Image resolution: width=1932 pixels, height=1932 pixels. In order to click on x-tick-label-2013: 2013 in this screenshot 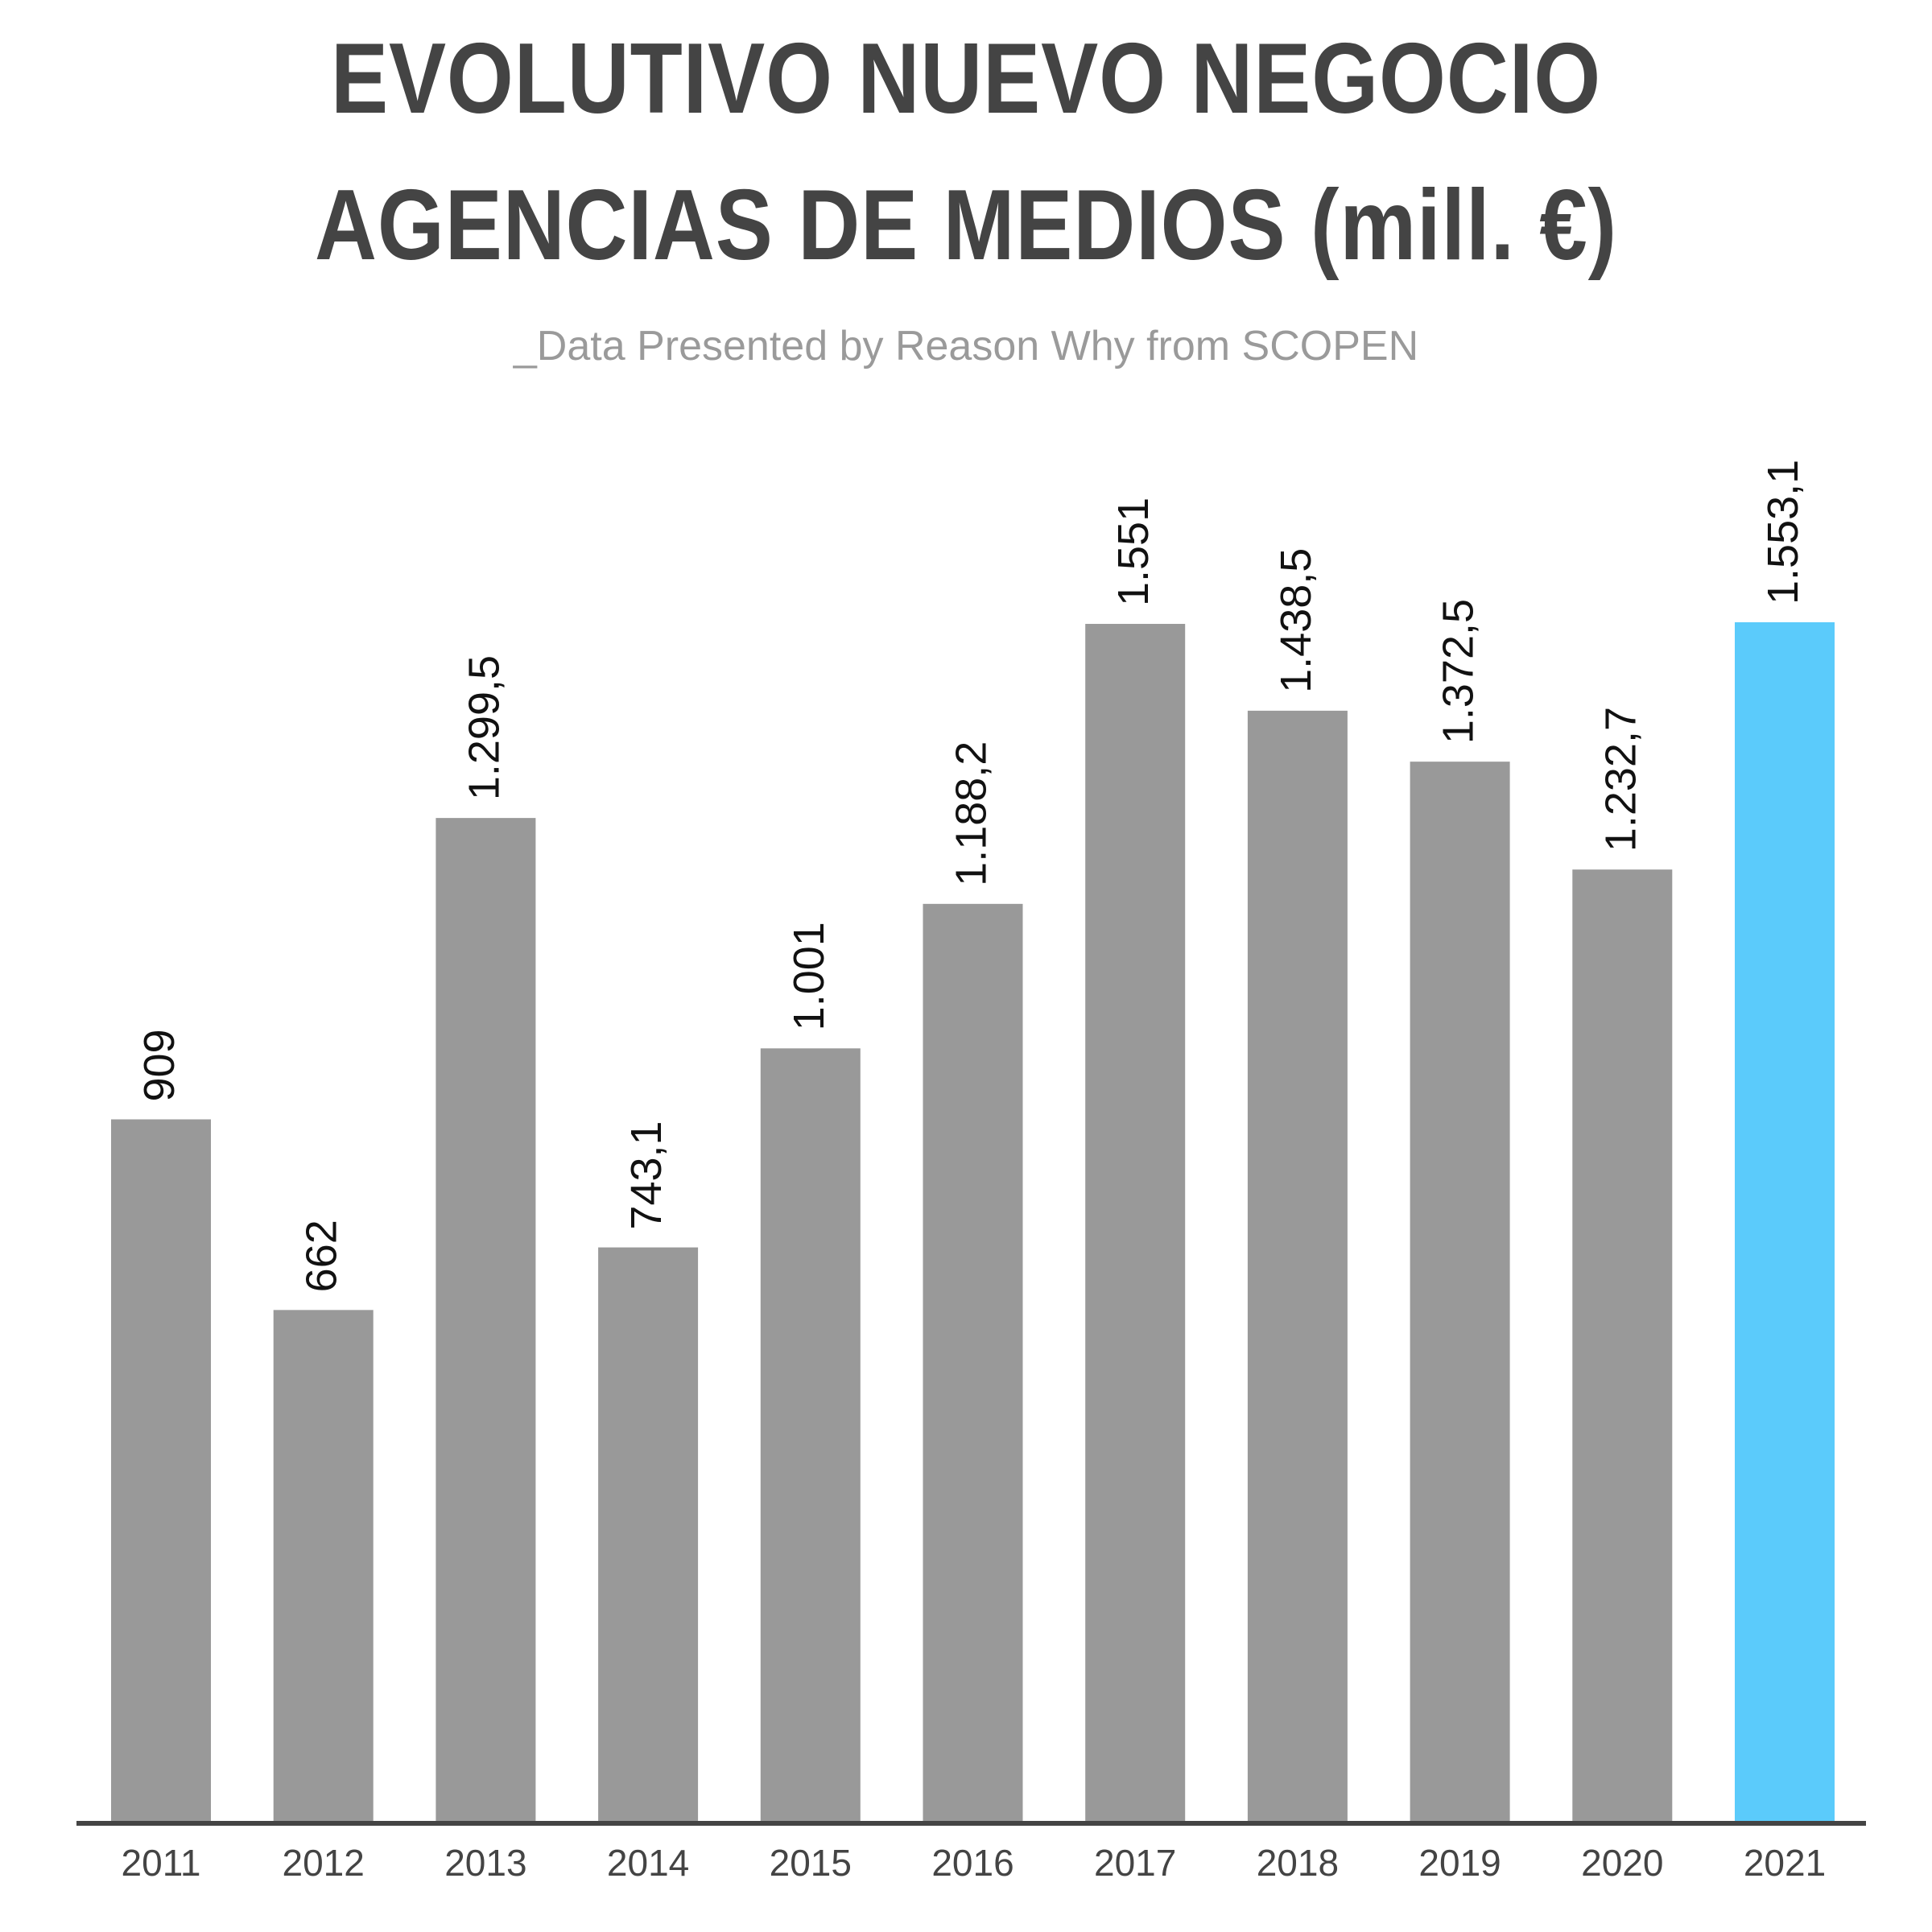, I will do `click(485, 1863)`.